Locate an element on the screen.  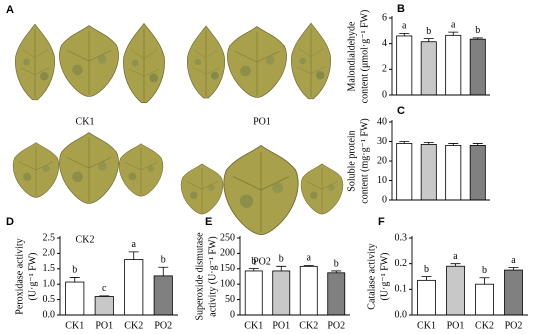
y-tick-label: 0.2 is located at coordinates (401, 263).